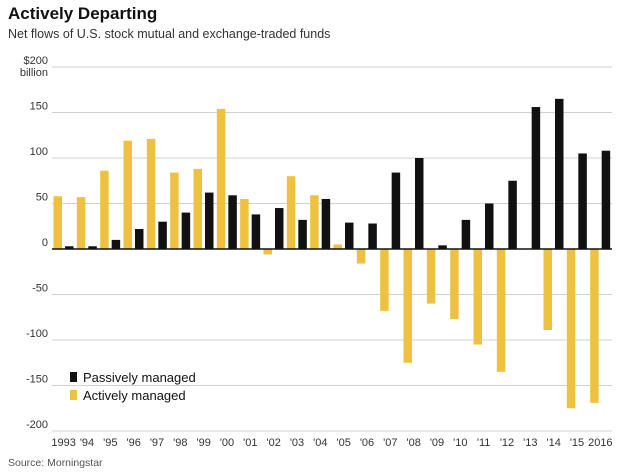 The height and width of the screenshot is (473, 625). I want to click on x-tick-label: '09, so click(437, 443).